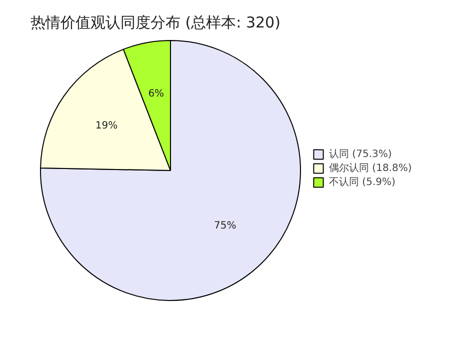 The image size is (470, 339). Describe the element at coordinates (362, 182) in the screenshot. I see `legend-label: 不认同 (5.9%)` at that location.